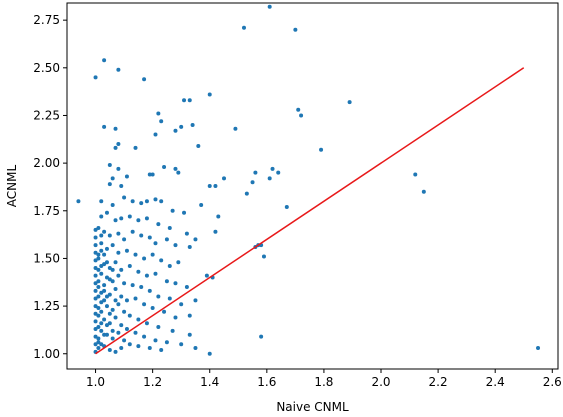 The width and height of the screenshot is (563, 417). What do you see at coordinates (438, 382) in the screenshot?
I see `x-tick-label: 2.2` at bounding box center [438, 382].